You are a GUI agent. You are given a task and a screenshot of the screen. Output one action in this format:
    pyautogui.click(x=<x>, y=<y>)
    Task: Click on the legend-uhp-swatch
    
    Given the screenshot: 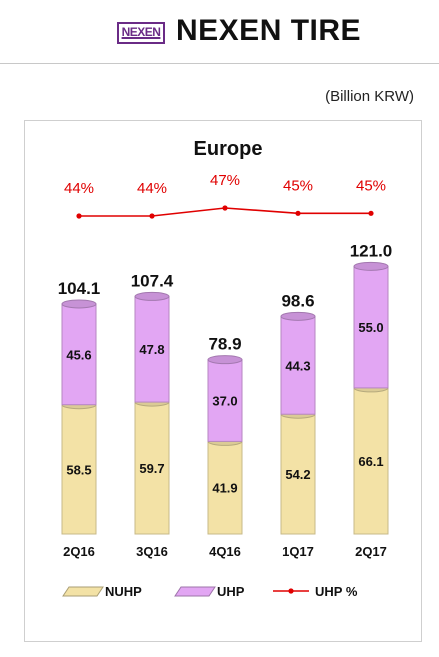 What is the action you would take?
    pyautogui.click(x=195, y=591)
    